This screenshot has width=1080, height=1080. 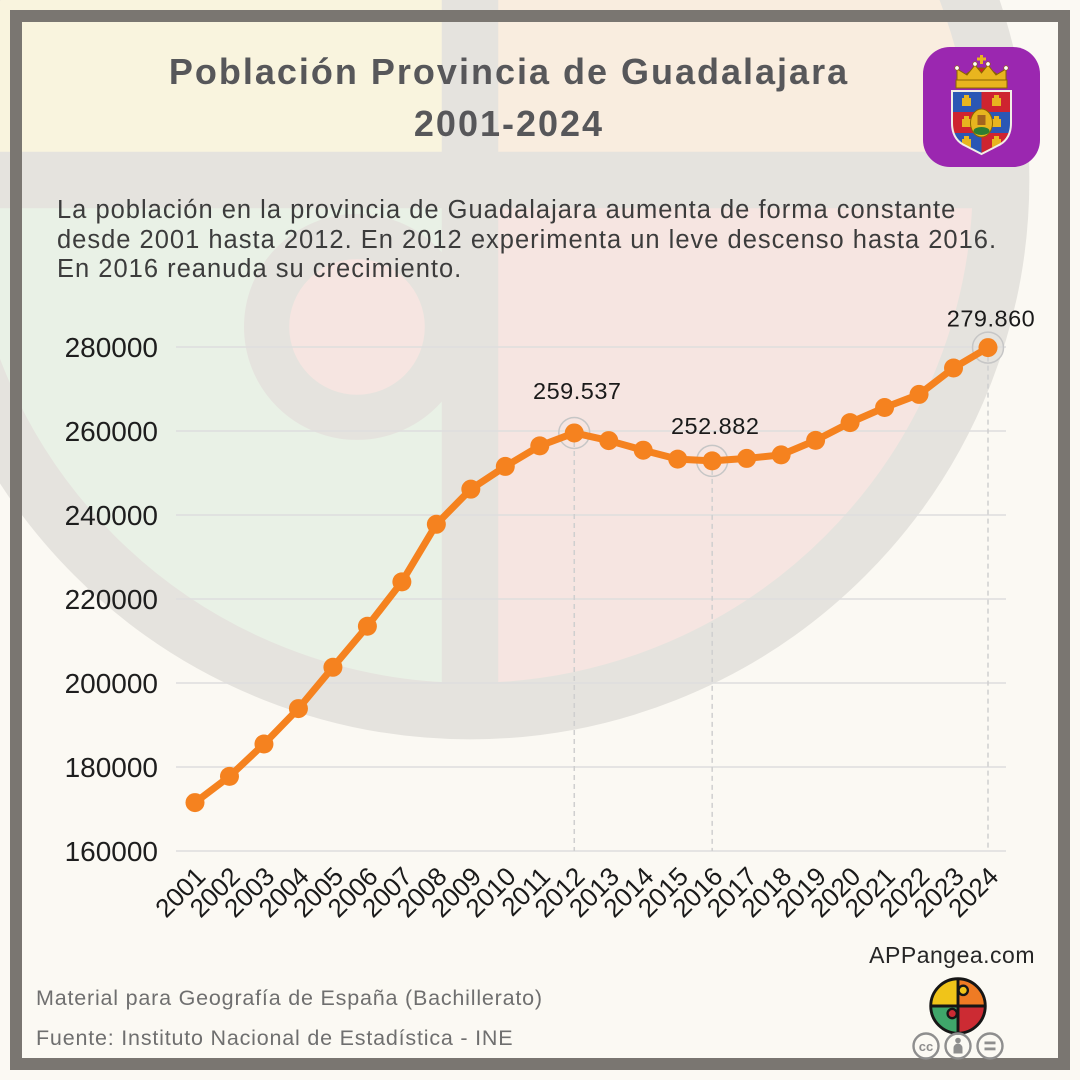 I want to click on svg-text: 259.537, so click(x=577, y=391).